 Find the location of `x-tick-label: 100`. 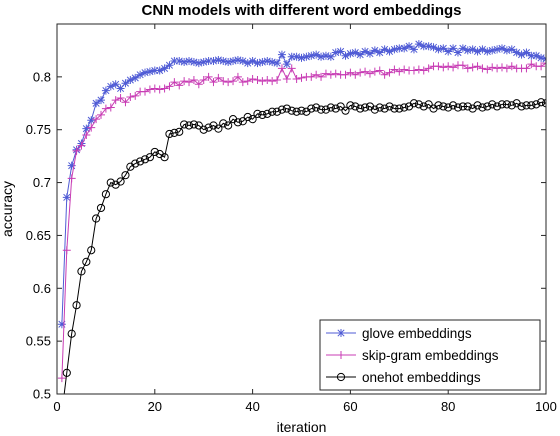

x-tick-label: 100 is located at coordinates (546, 406).